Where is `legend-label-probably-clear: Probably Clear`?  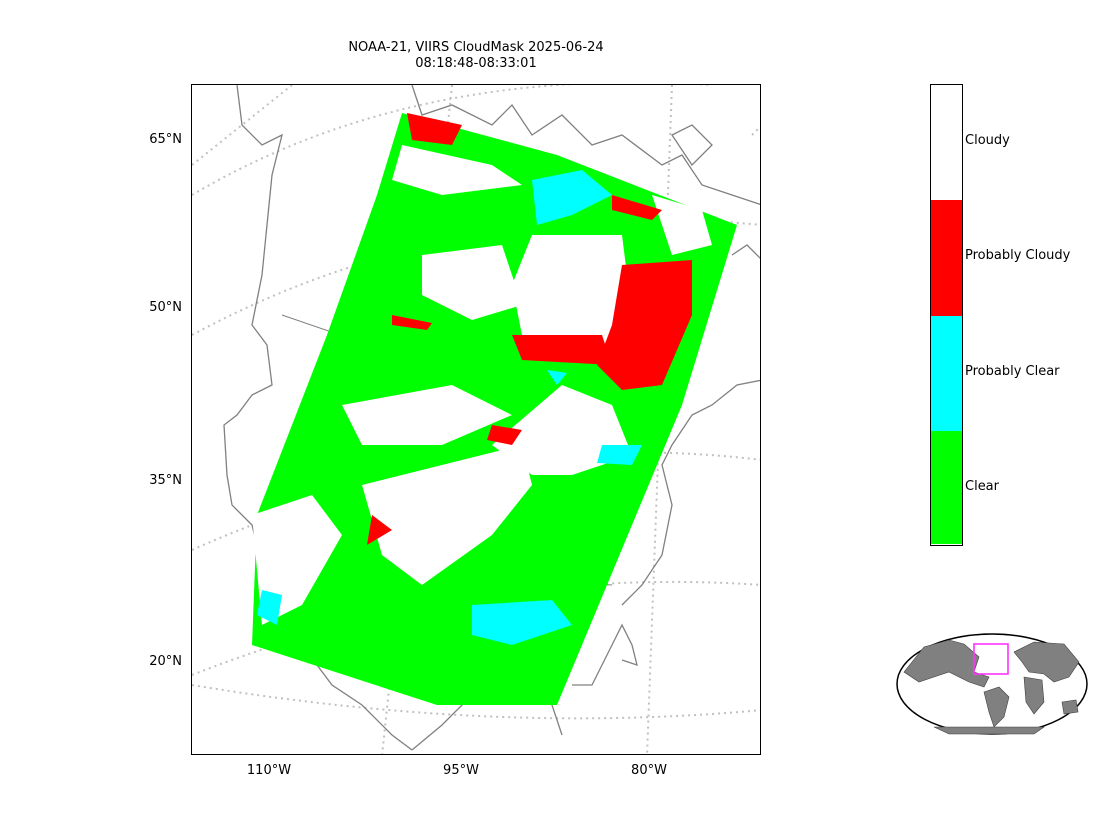 legend-label-probably-clear: Probably Clear is located at coordinates (1012, 371).